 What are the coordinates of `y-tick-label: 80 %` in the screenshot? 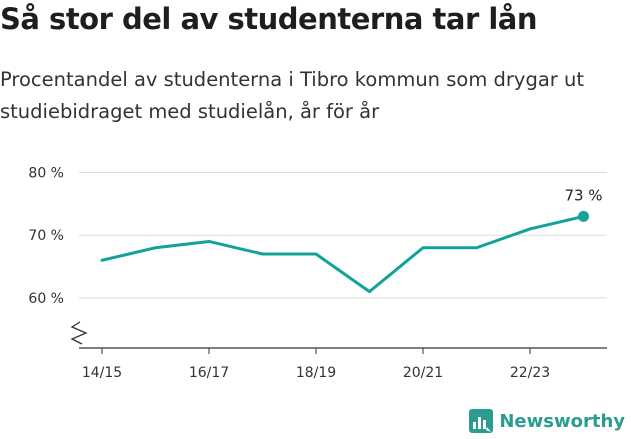 It's located at (46, 174).